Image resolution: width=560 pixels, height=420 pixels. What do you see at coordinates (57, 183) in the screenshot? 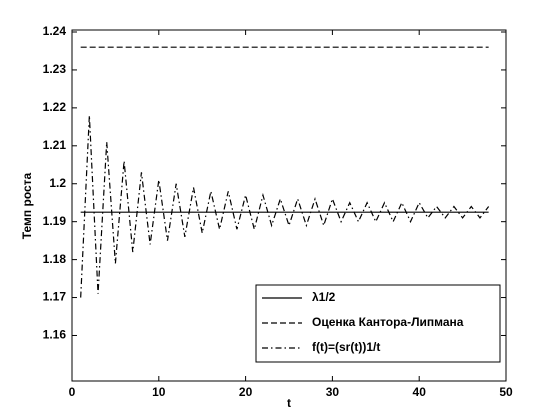
I see `y-tick-label: 1.2` at bounding box center [57, 183].